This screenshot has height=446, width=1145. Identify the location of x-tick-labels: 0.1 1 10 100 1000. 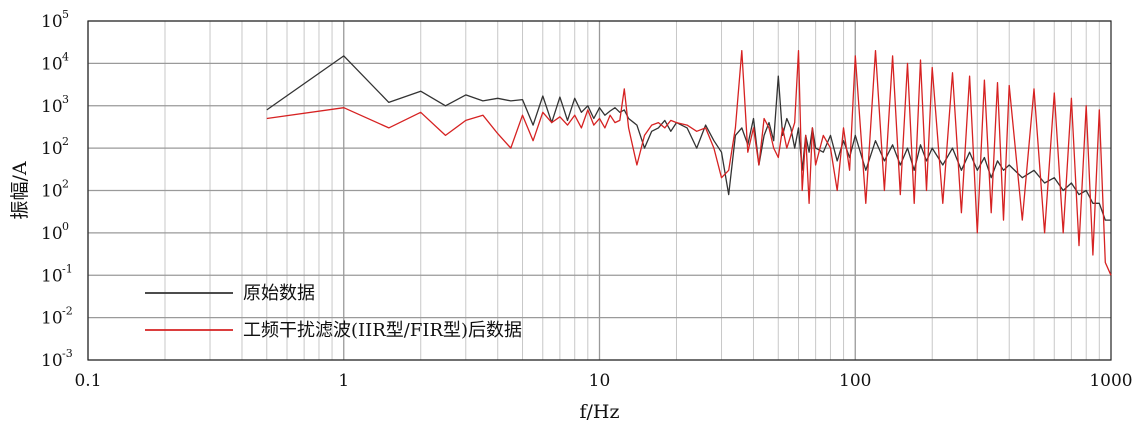
(603, 381).